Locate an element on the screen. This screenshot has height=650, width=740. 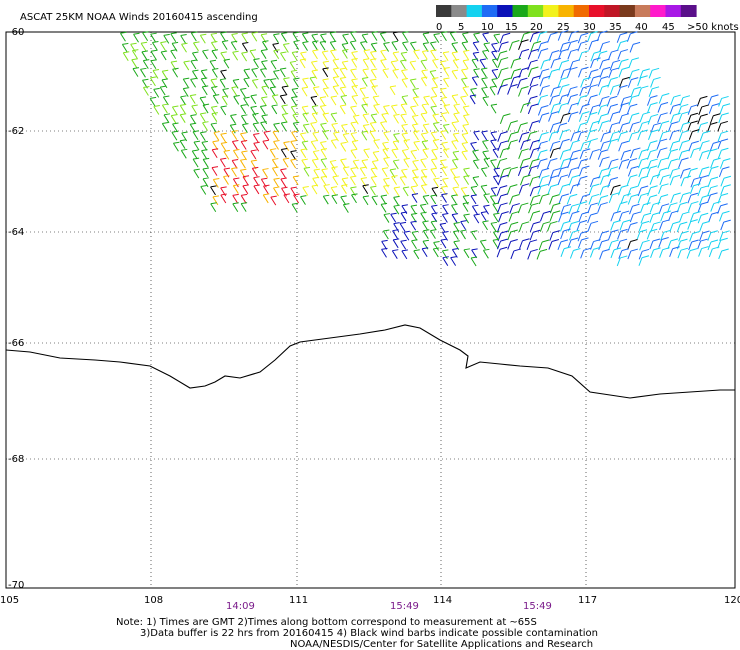
speed-legend: 0 5 10 15 20 25 30 35 40 45 >50 knots is located at coordinates (587, 19).